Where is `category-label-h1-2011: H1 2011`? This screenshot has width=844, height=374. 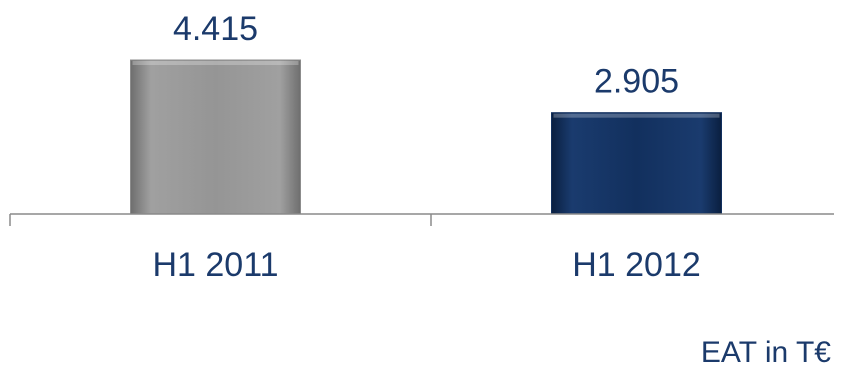
category-label-h1-2011: H1 2011 is located at coordinates (215, 265).